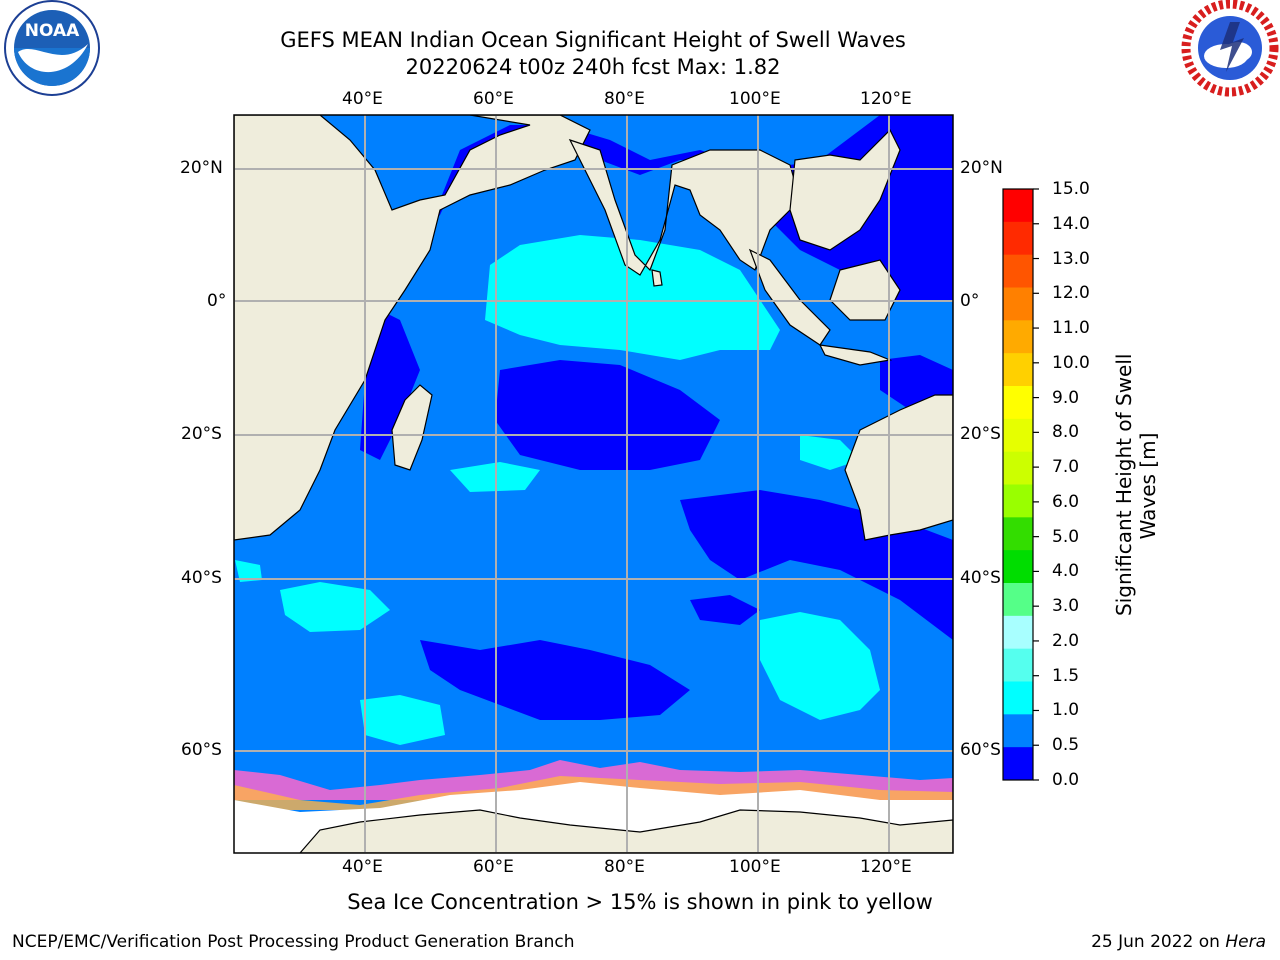  I want to click on colorbar-tick-label: 0.0, so click(1066, 780).